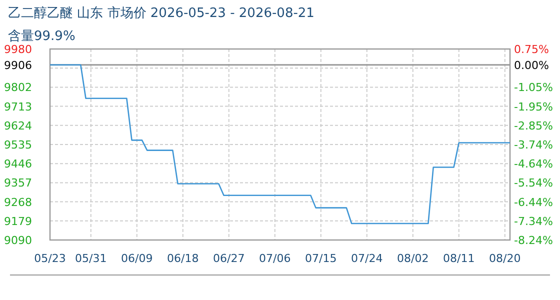  What do you see at coordinates (533, 125) in the screenshot?
I see `y2-tick-label: -2.85%` at bounding box center [533, 125].